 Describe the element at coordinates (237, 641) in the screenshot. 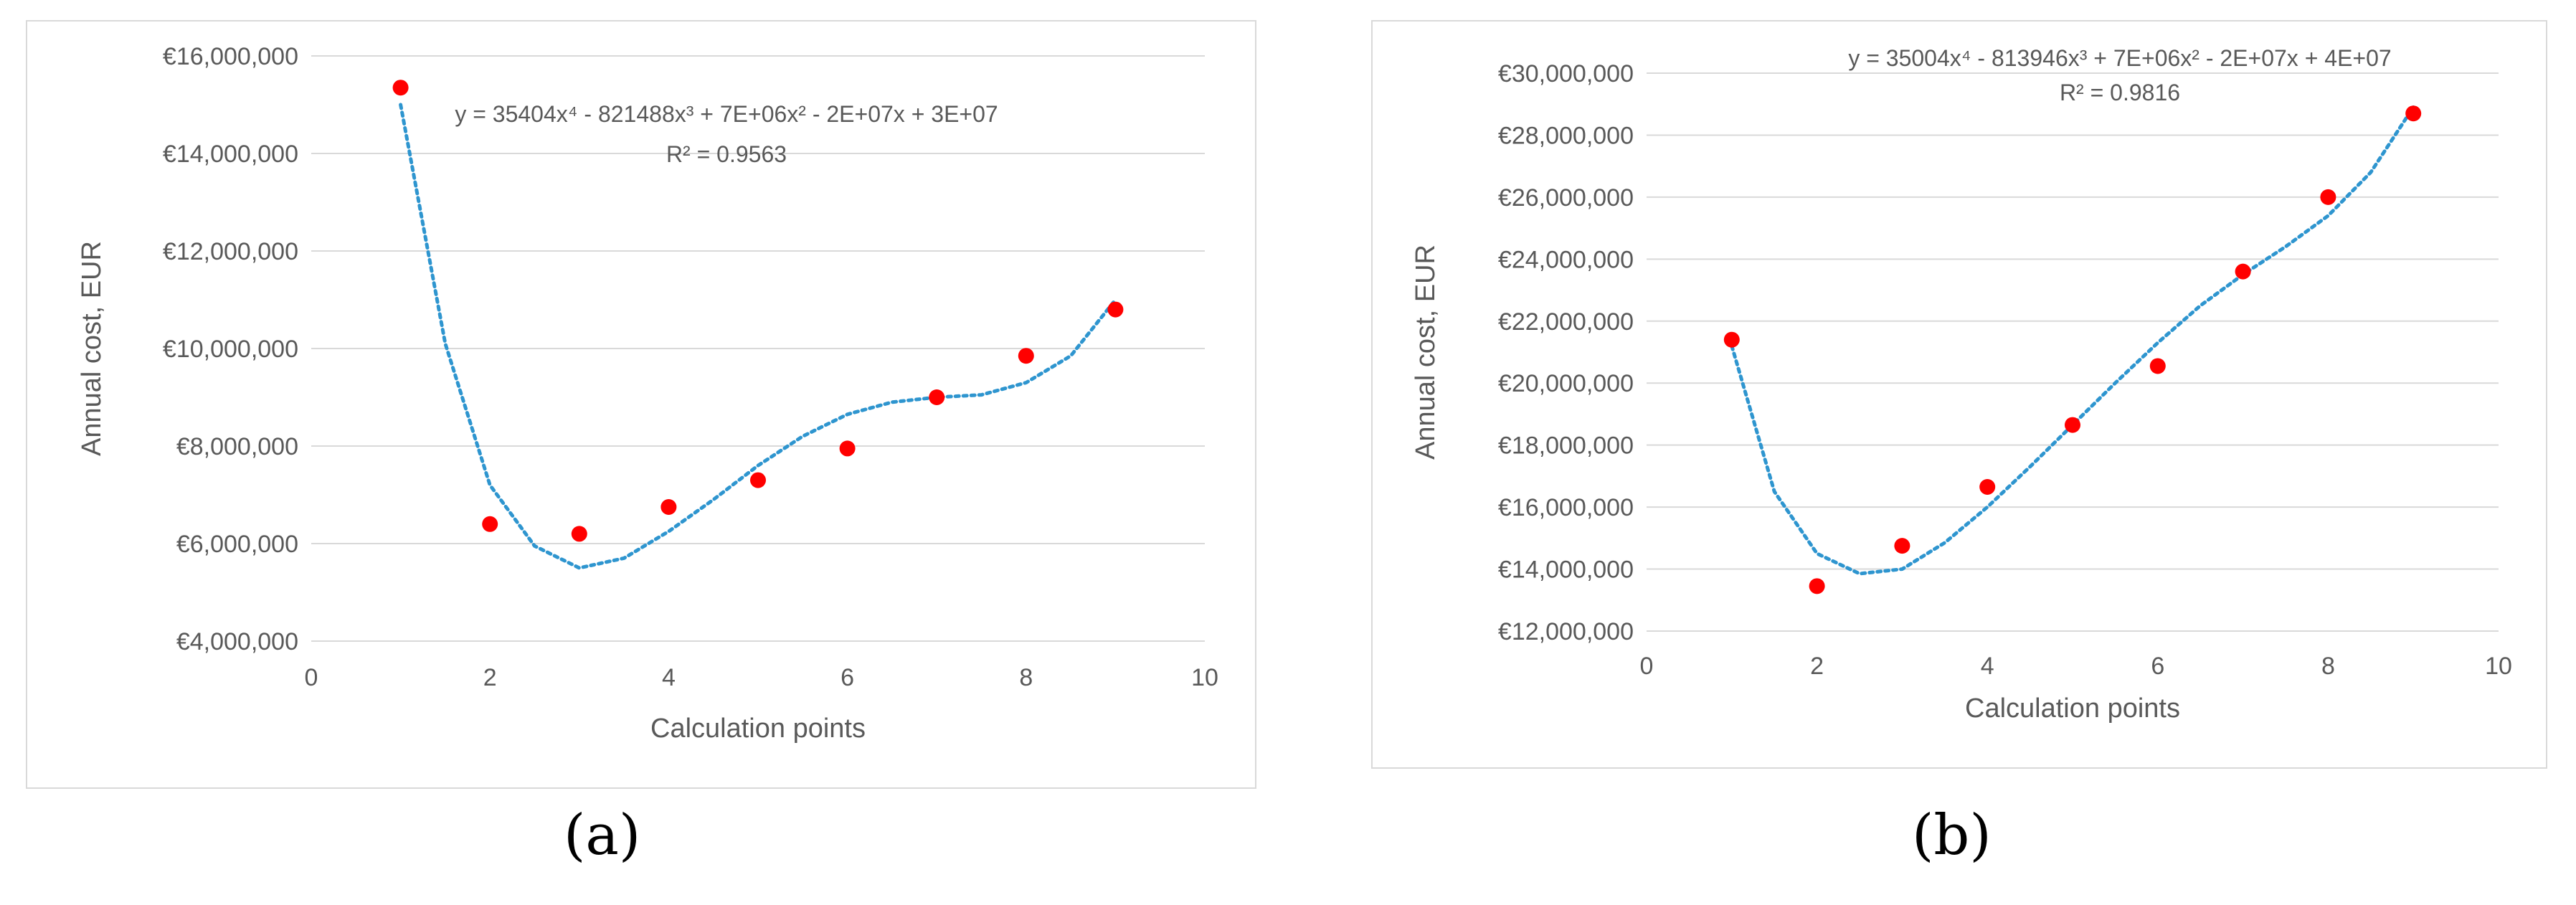

I see `y-tick-label-a-0: €4,000,000` at that location.